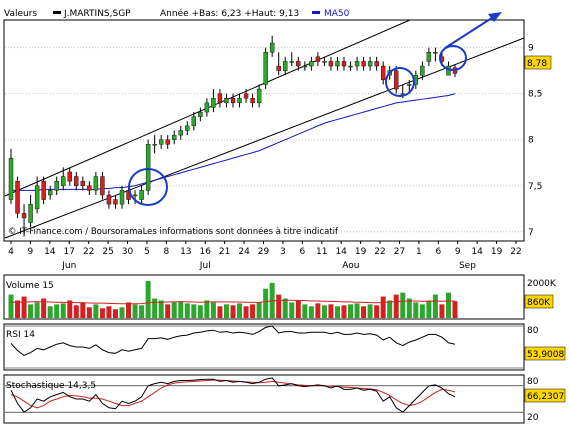  Describe the element at coordinates (244, 252) in the screenshot. I see `date-tick-label: 24` at that location.